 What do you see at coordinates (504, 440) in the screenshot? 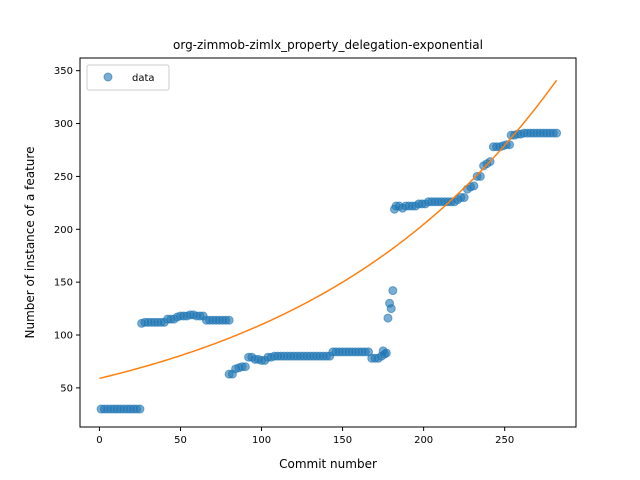
I see `x-tick-label: 250` at bounding box center [504, 440].